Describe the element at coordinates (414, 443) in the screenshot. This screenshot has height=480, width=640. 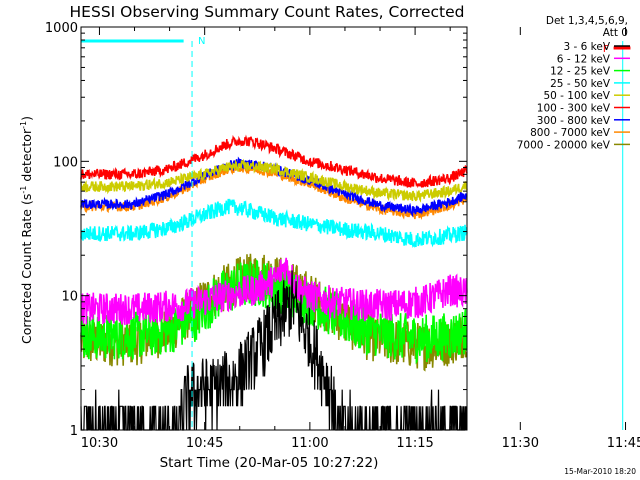
I see `x-tick-label: 11:15` at that location.